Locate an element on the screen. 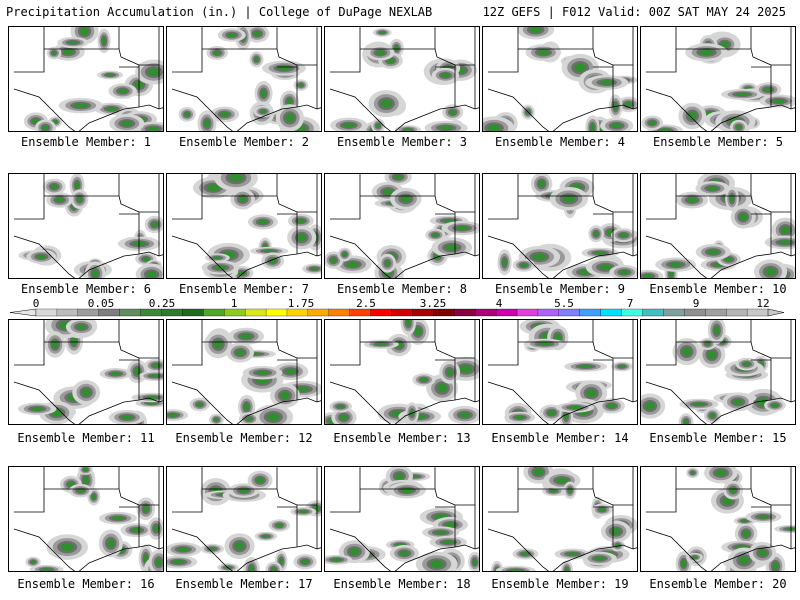 This screenshot has height=600, width=800. ensemble-member-label: Ensemble Member: 7 is located at coordinates (244, 289).